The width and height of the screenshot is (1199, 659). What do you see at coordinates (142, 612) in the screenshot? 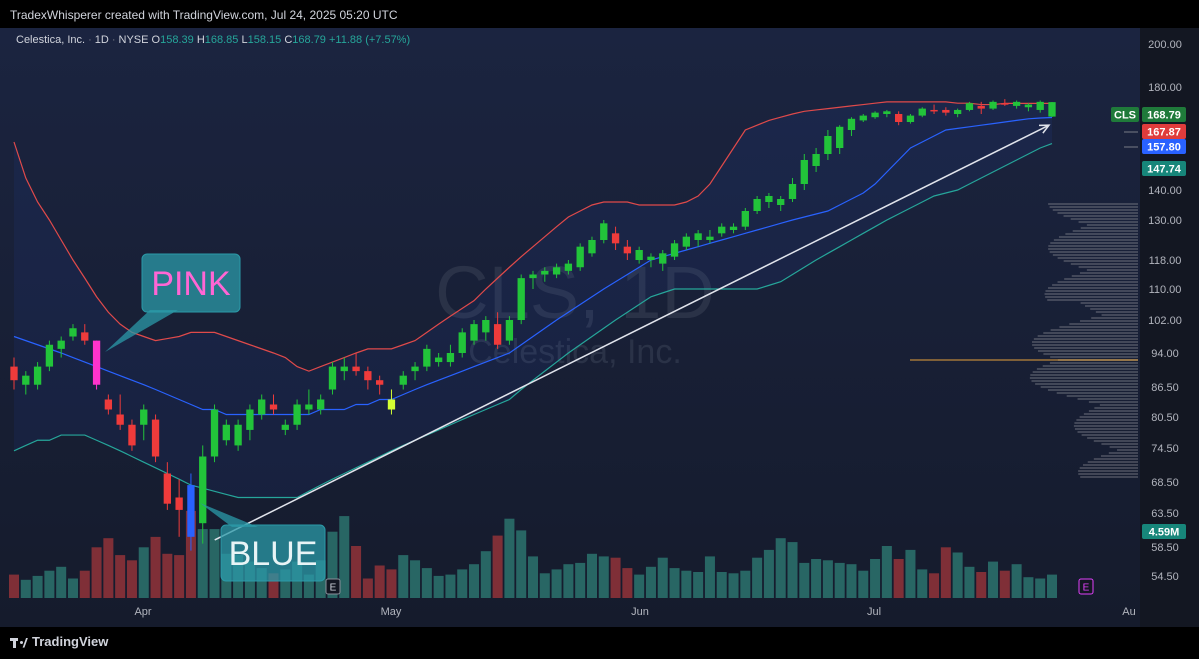
I see `time-axis-label: Apr` at bounding box center [142, 612].